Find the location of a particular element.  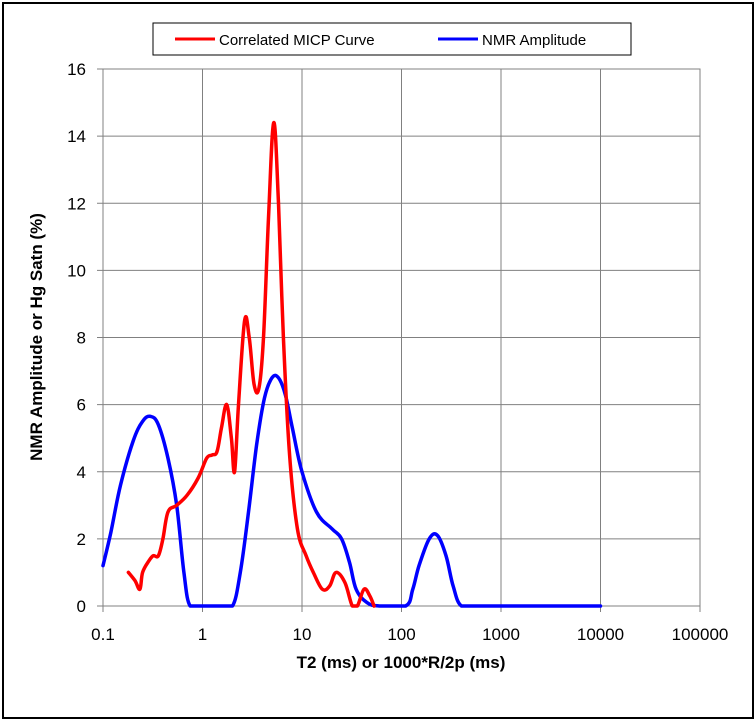

y-tick-label: 8 is located at coordinates (81, 338).